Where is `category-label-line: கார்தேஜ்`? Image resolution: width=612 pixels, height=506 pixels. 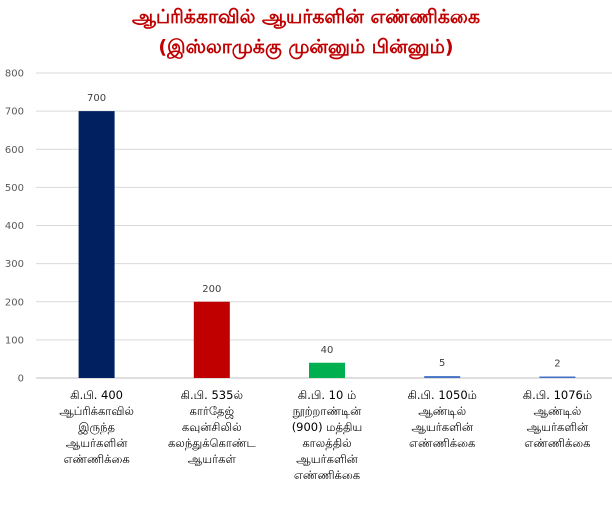
category-label-line: கார்தேஜ் is located at coordinates (212, 411).